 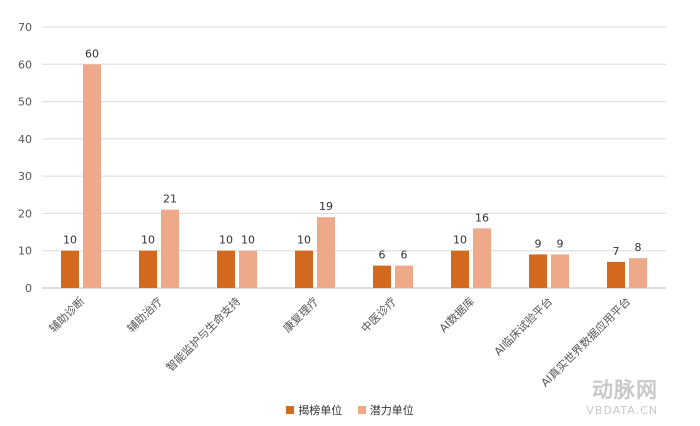 What do you see at coordinates (456, 314) in the screenshot?
I see `x-tick-label: AI数据库` at bounding box center [456, 314].